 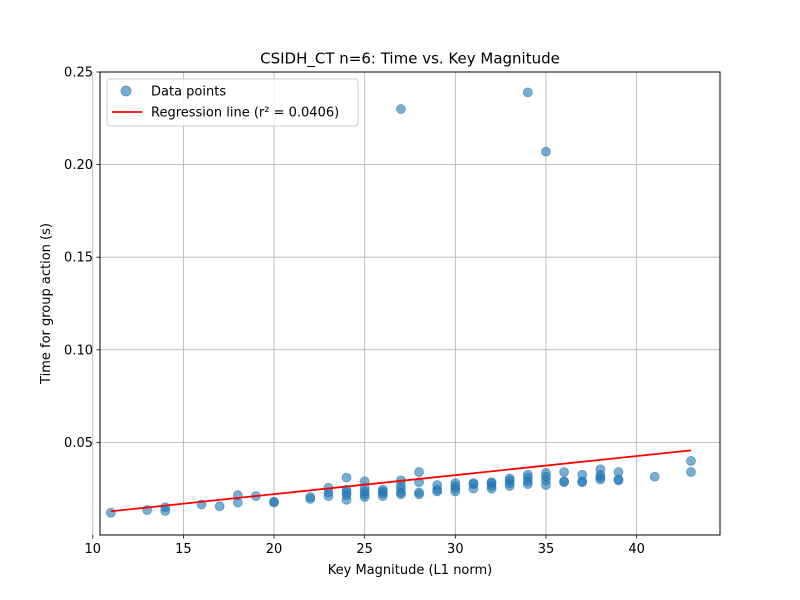 I want to click on x-tick-label: 20, so click(x=274, y=549).